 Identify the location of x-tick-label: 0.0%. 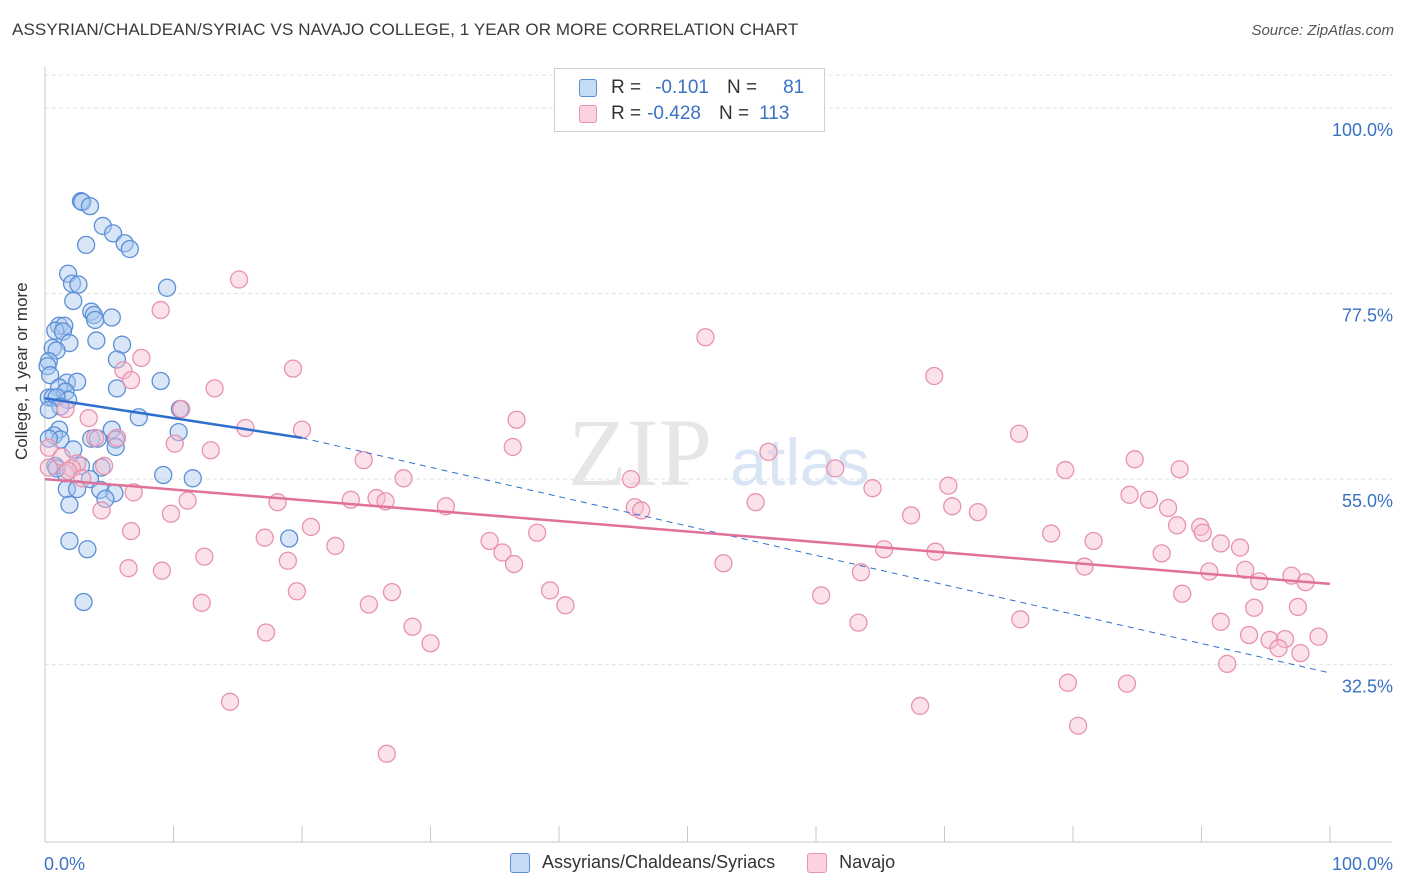
(64, 864).